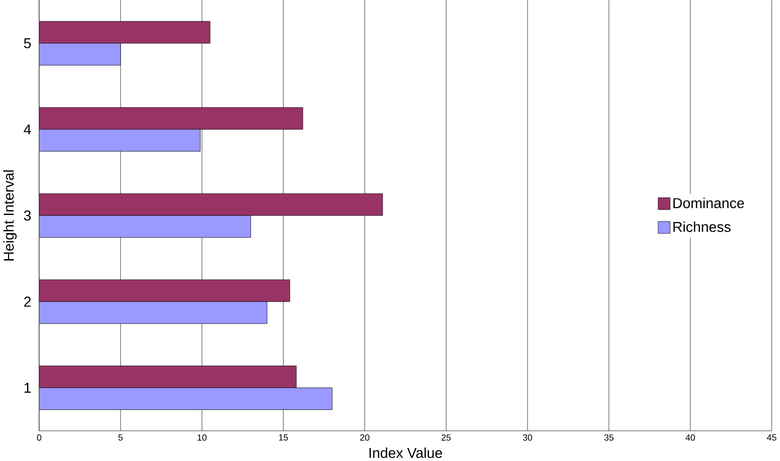 Image resolution: width=780 pixels, height=461 pixels. I want to click on y-axis-title: Height Interval, so click(10, 215).